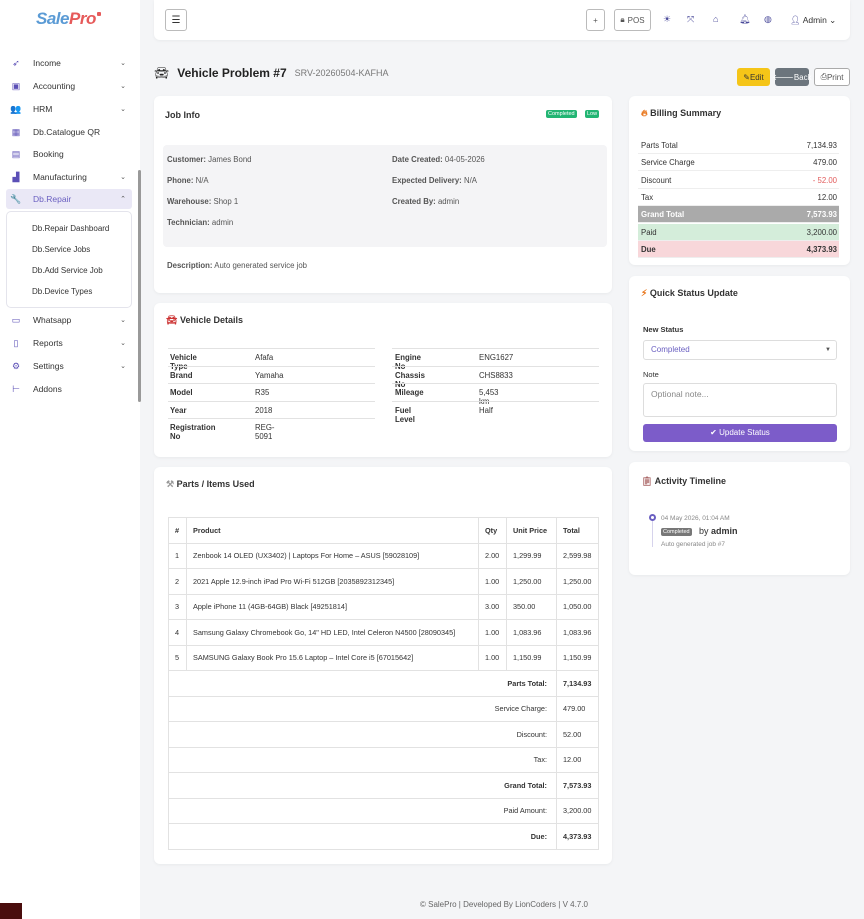 The image size is (864, 919). Describe the element at coordinates (67, 270) in the screenshot. I see `submenu-item-add-service-job: Db.Add Service Job` at that location.